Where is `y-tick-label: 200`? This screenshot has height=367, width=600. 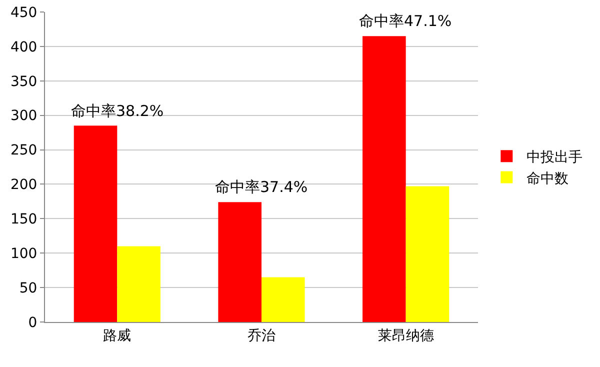
y-tick-label: 200 is located at coordinates (24, 185).